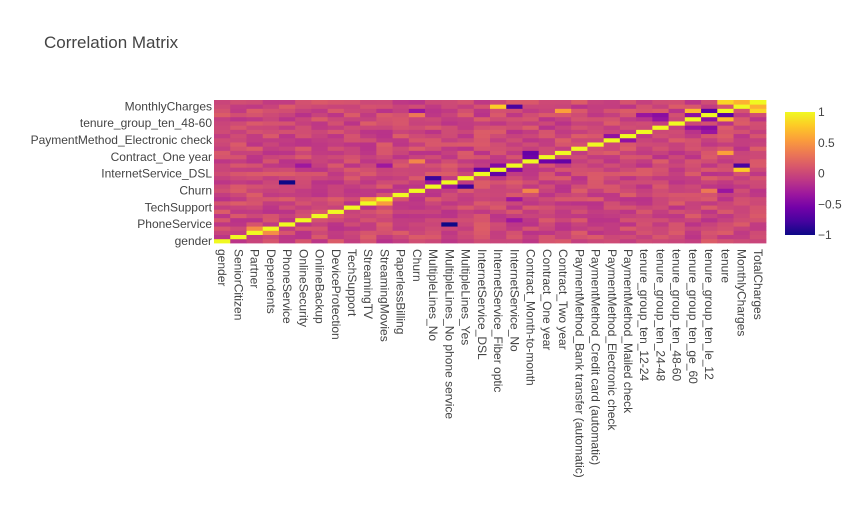  Describe the element at coordinates (156, 174) in the screenshot. I see `y-tick-label: InternetService_DSL` at that location.